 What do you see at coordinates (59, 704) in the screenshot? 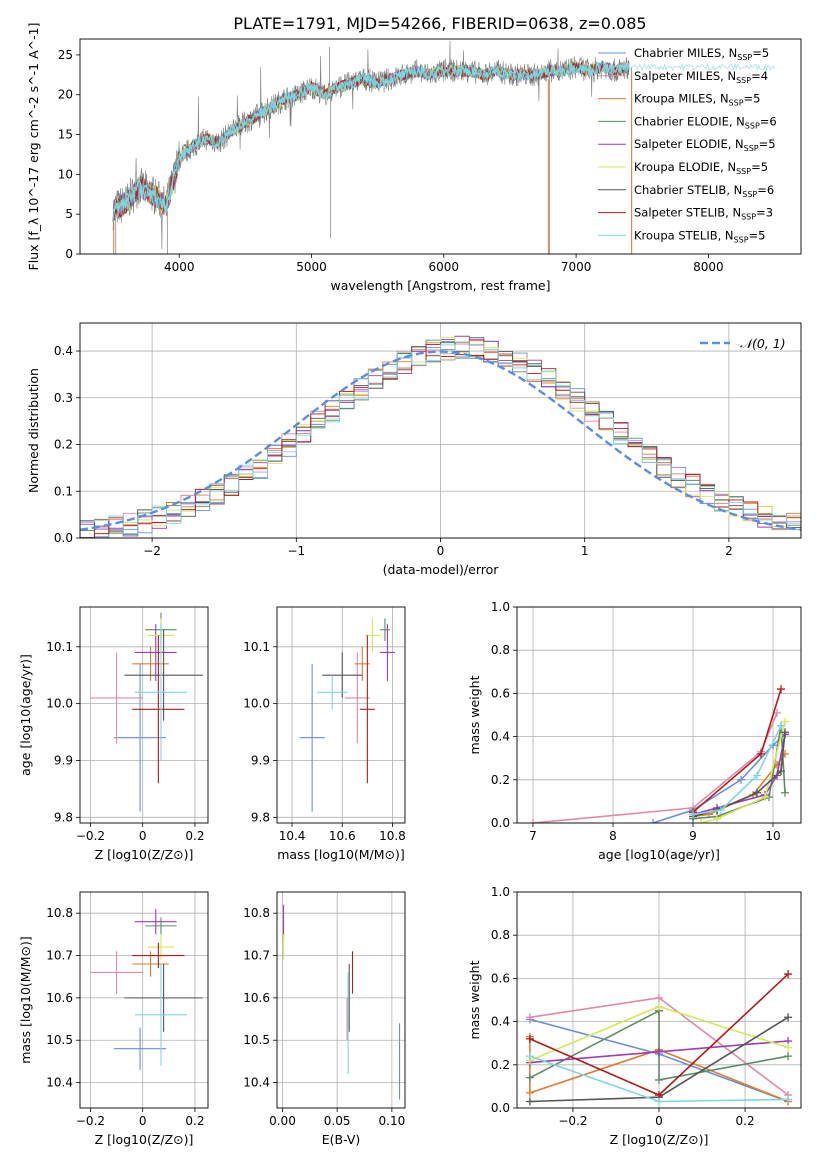
I see `y-tick-label: 10.0` at bounding box center [59, 704].